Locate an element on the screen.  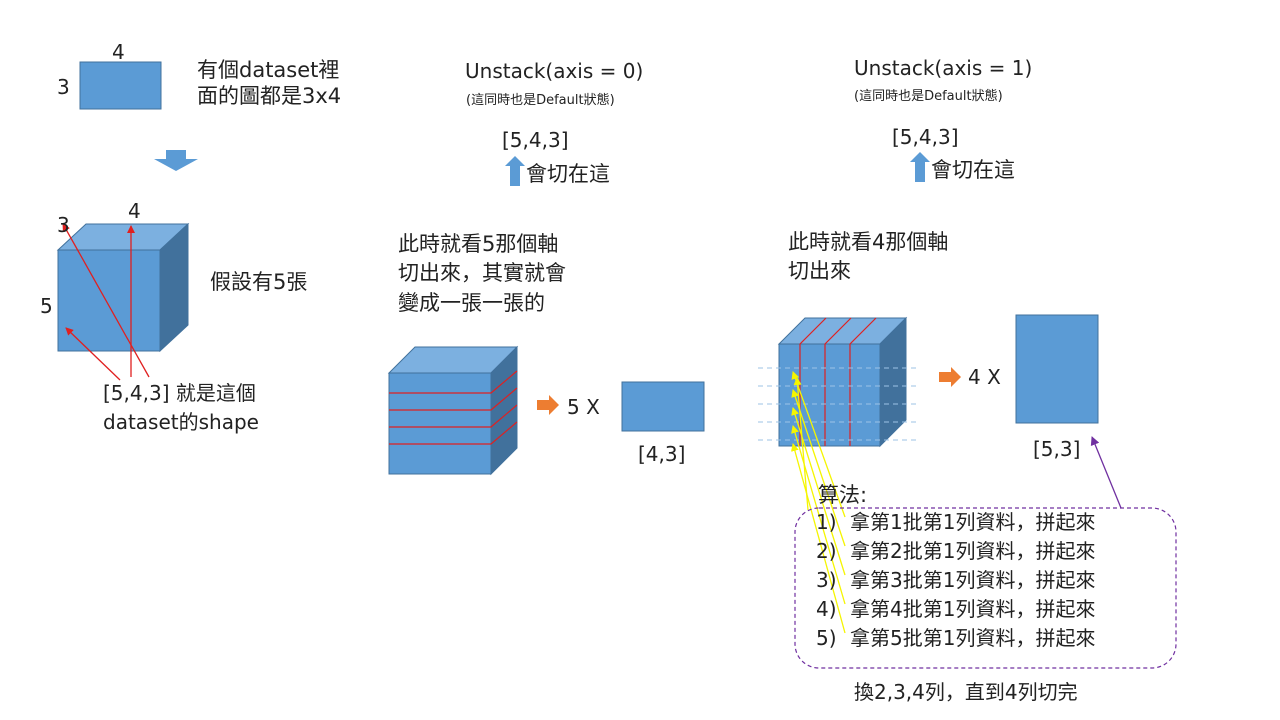
algorithm-step: 3) 拿第3批第1列資料，拼起來 is located at coordinates (955, 580).